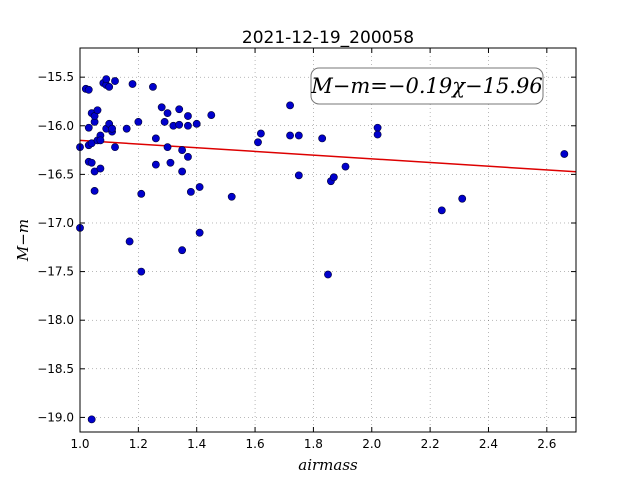 This screenshot has height=480, width=640. Describe the element at coordinates (488, 444) in the screenshot. I see `x-tick-label: 2.4` at that location.